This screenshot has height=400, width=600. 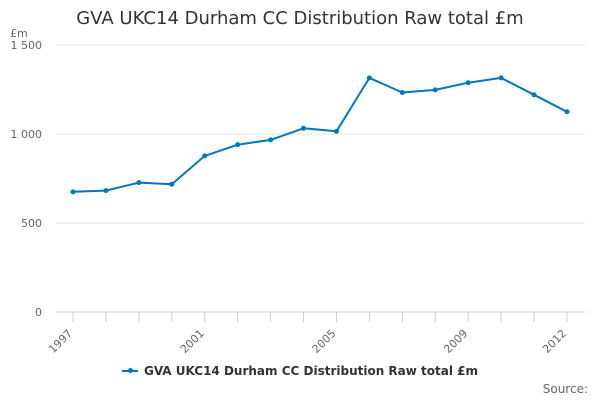 I want to click on y-axis-unit-label: £m, so click(x=19, y=33).